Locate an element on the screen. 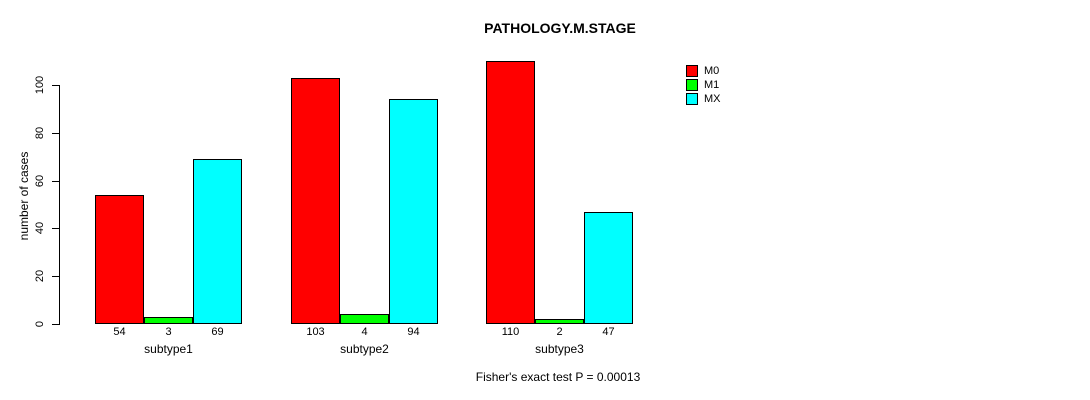 This screenshot has width=1090, height=400. legend-label: MX is located at coordinates (712, 99).